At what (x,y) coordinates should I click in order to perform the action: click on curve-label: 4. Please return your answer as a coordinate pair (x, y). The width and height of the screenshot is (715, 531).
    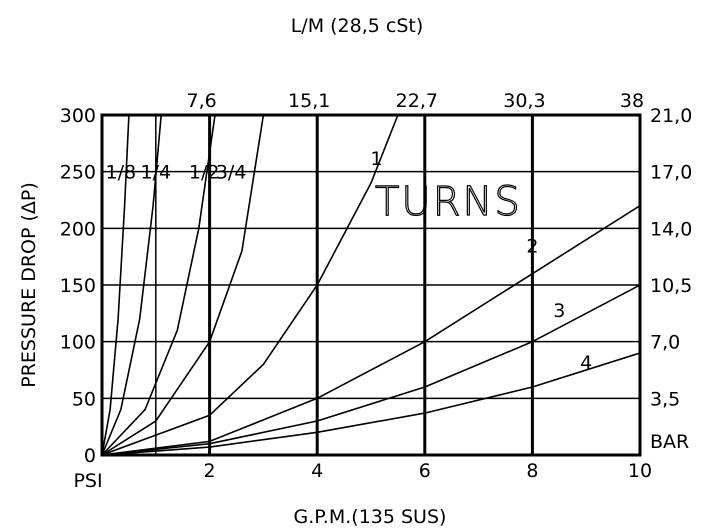
    Looking at the image, I should click on (586, 363).